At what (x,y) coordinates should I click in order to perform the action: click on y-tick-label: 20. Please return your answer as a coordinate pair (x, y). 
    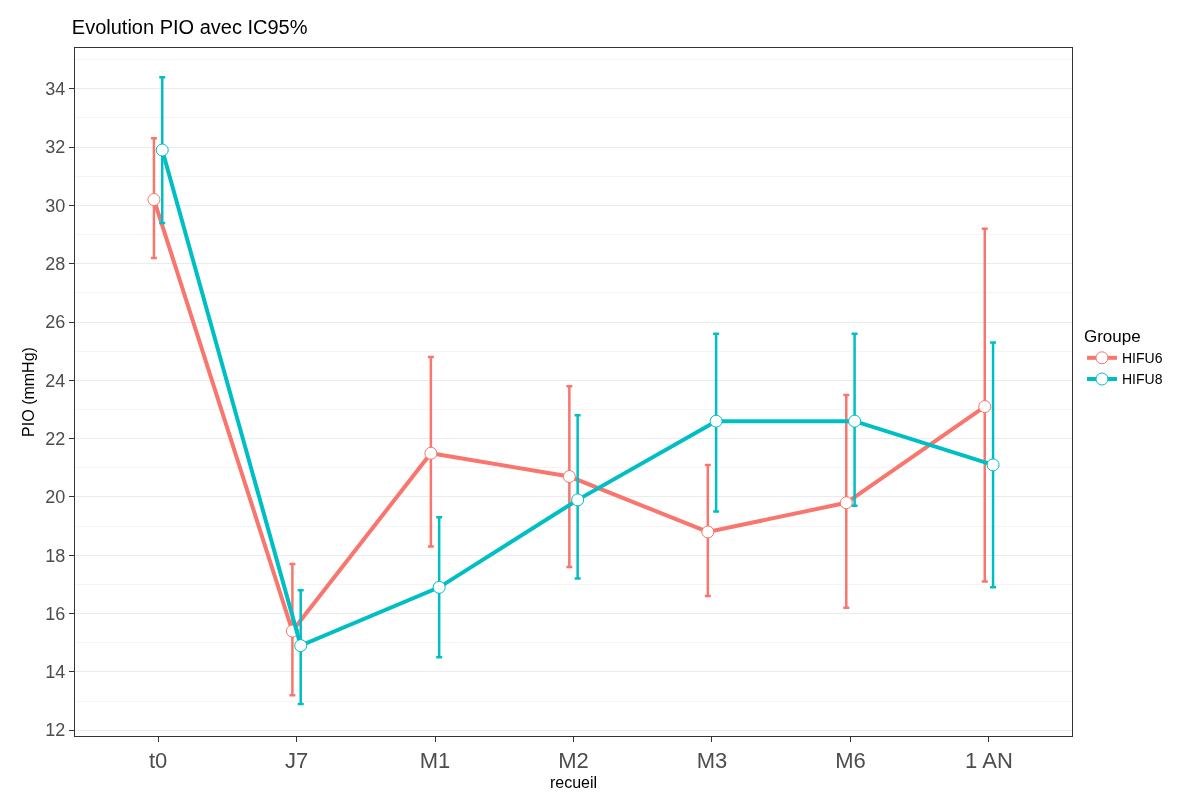
    Looking at the image, I should click on (55, 497).